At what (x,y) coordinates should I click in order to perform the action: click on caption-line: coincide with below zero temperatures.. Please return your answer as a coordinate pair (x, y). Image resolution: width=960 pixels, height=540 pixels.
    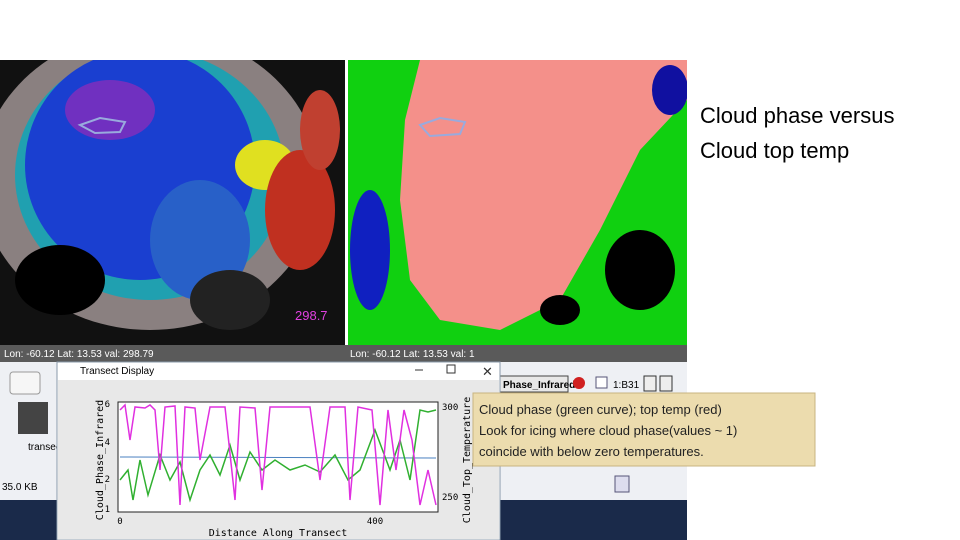
    Looking at the image, I should click on (591, 451).